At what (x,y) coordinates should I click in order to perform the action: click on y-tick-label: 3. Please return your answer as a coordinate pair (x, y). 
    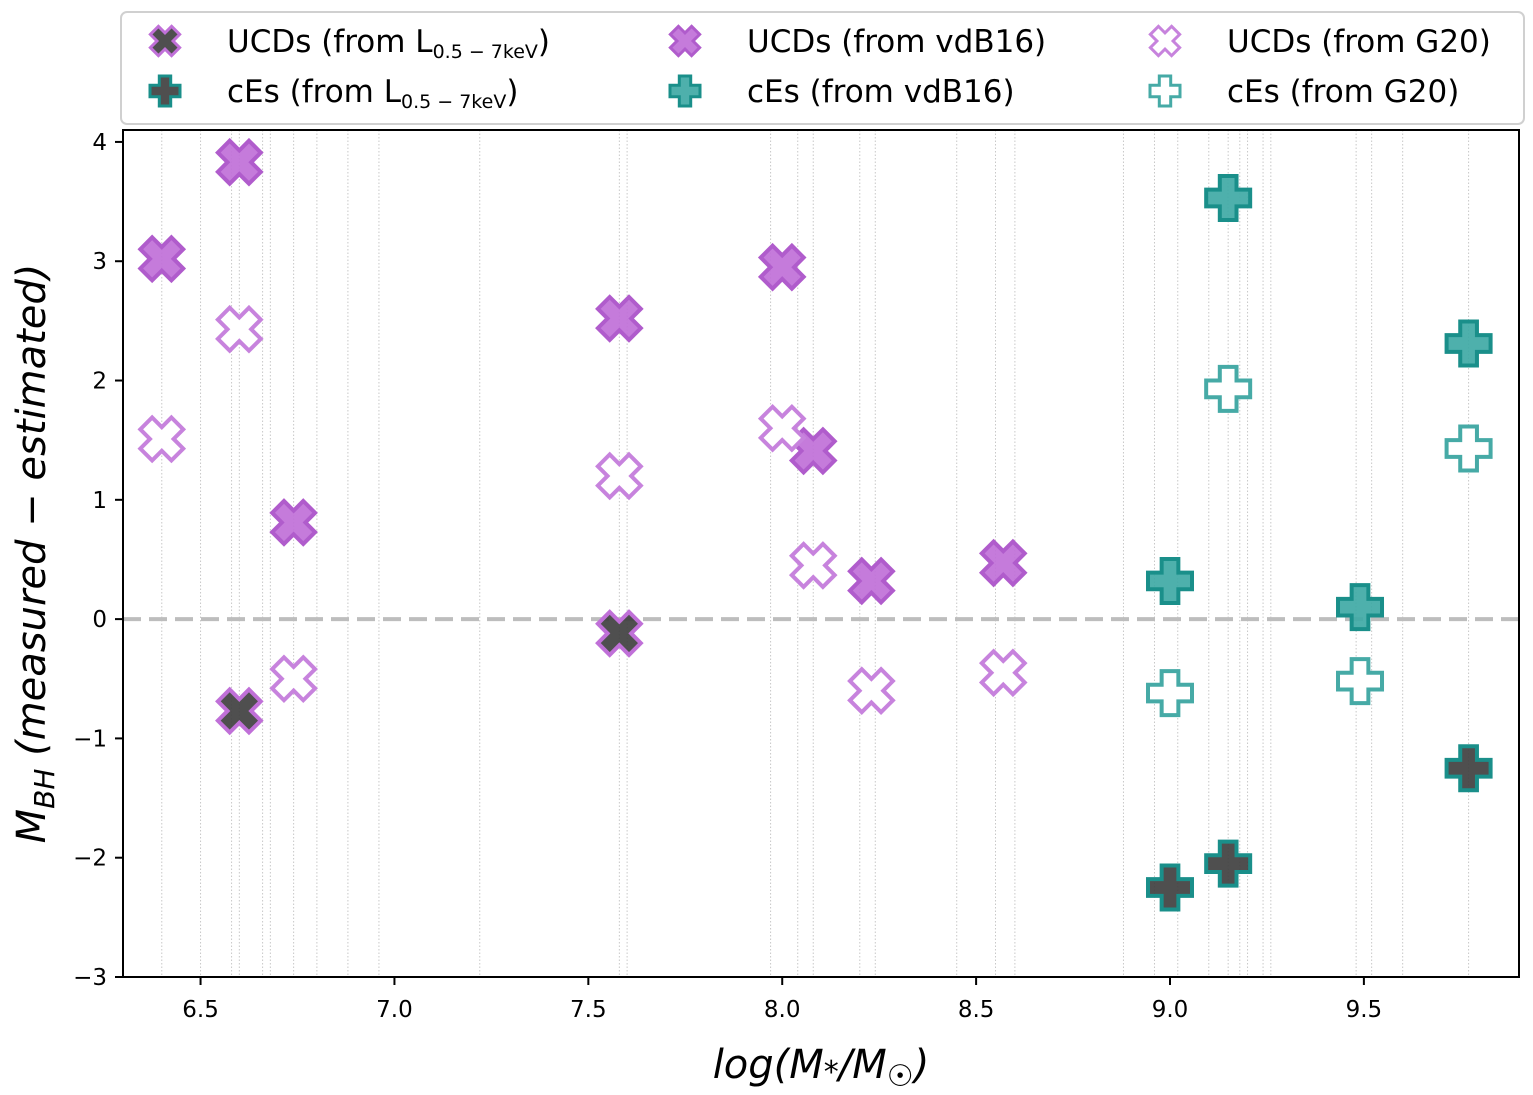
    Looking at the image, I should click on (99, 262).